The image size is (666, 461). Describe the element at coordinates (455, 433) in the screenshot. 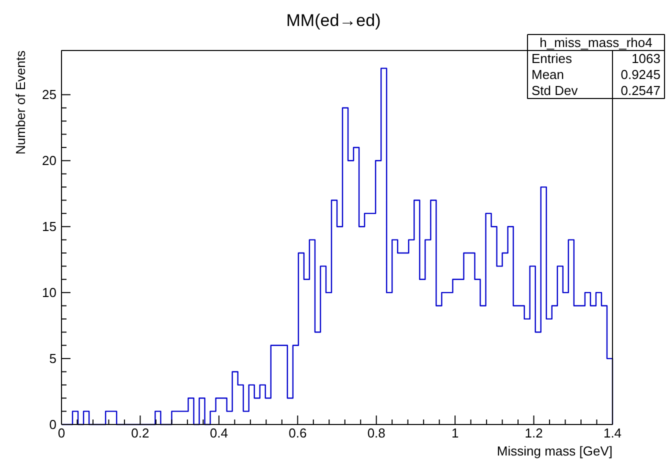

I see `x-tick-label: 1` at that location.